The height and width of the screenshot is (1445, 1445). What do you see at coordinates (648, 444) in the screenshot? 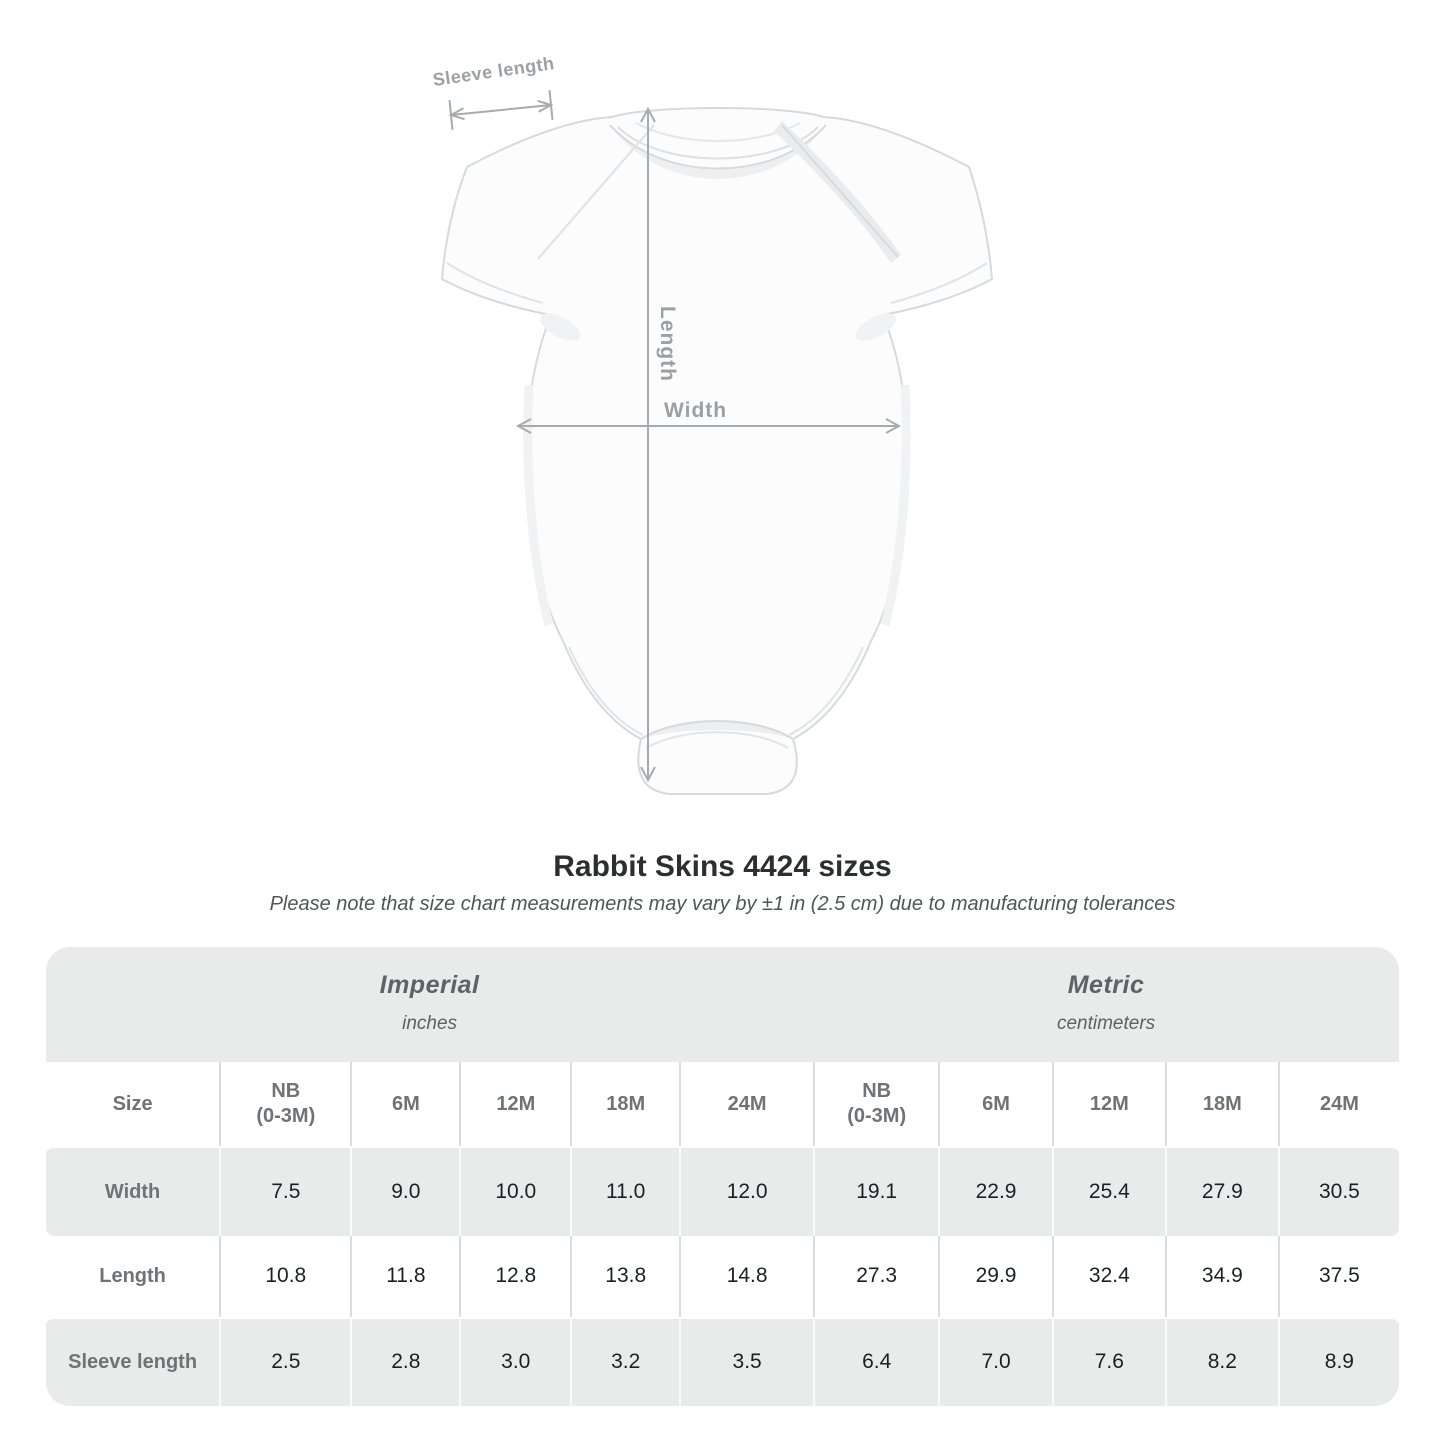
I see `length-arrow` at bounding box center [648, 444].